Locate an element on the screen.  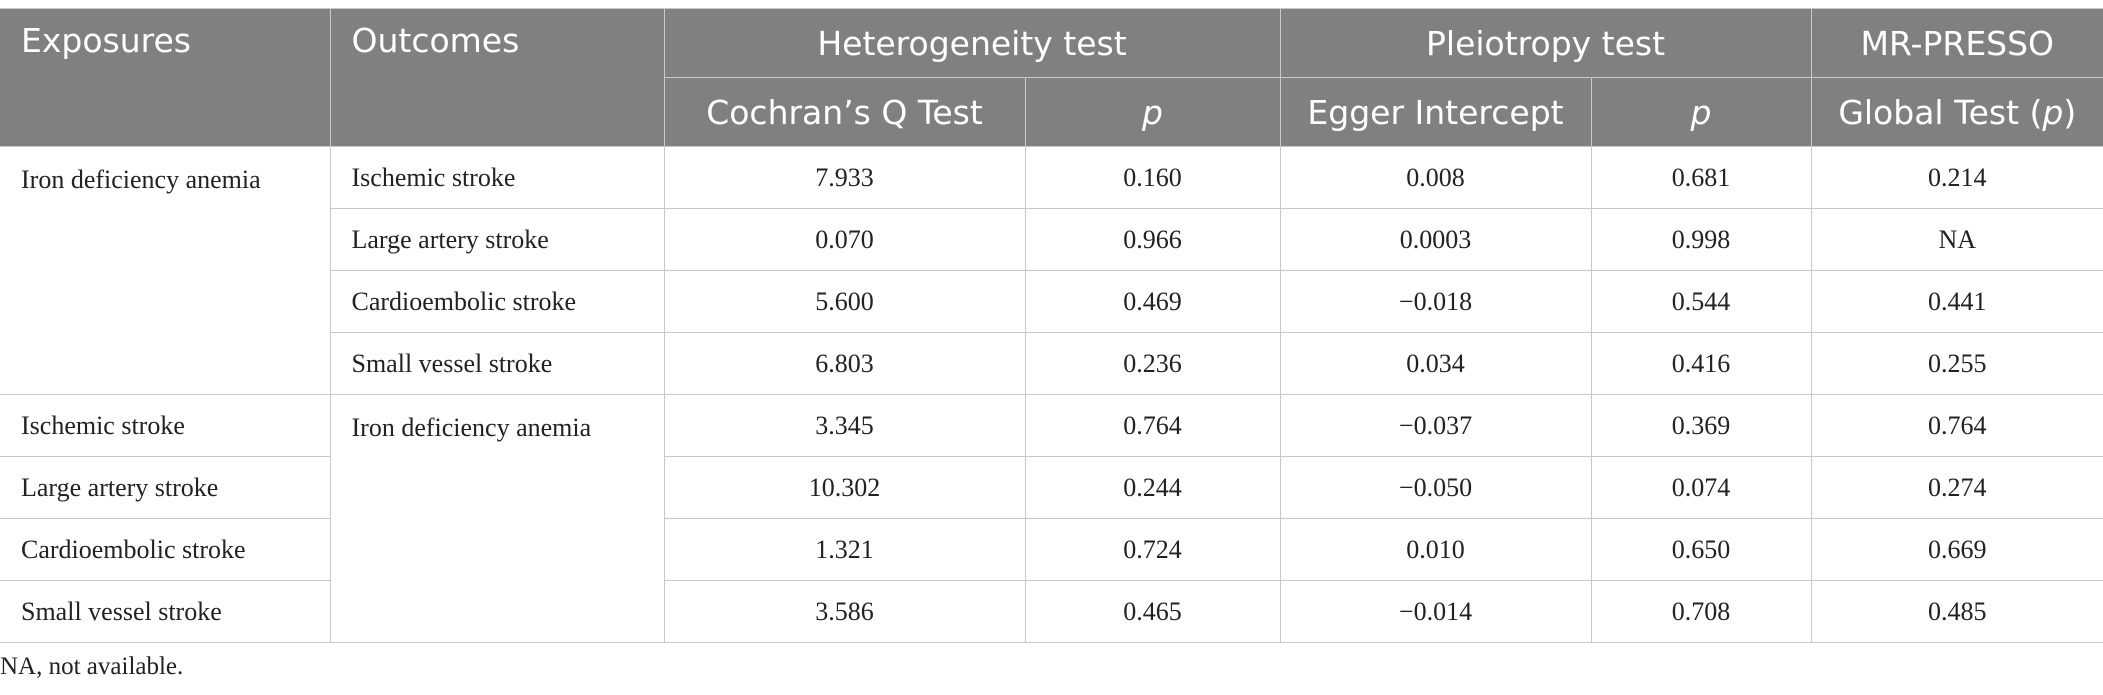
header-heterogeneity-p: p is located at coordinates (1152, 112).